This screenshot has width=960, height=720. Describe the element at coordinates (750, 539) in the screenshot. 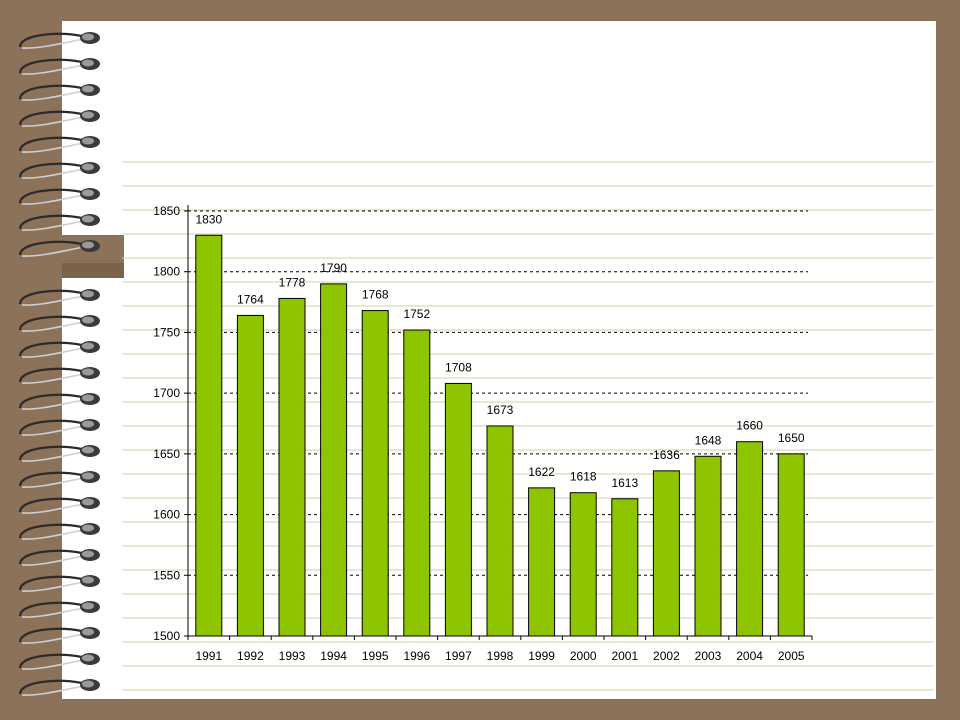

I see `bar-2004` at that location.